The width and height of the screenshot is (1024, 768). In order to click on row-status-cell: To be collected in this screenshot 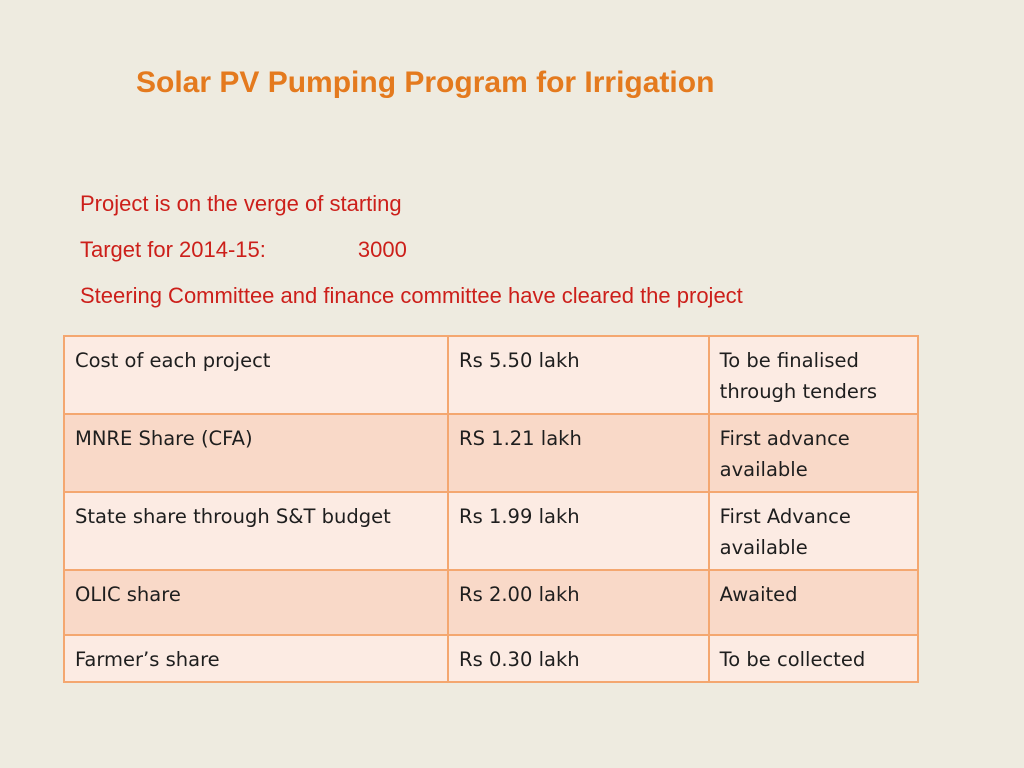, I will do `click(813, 658)`.